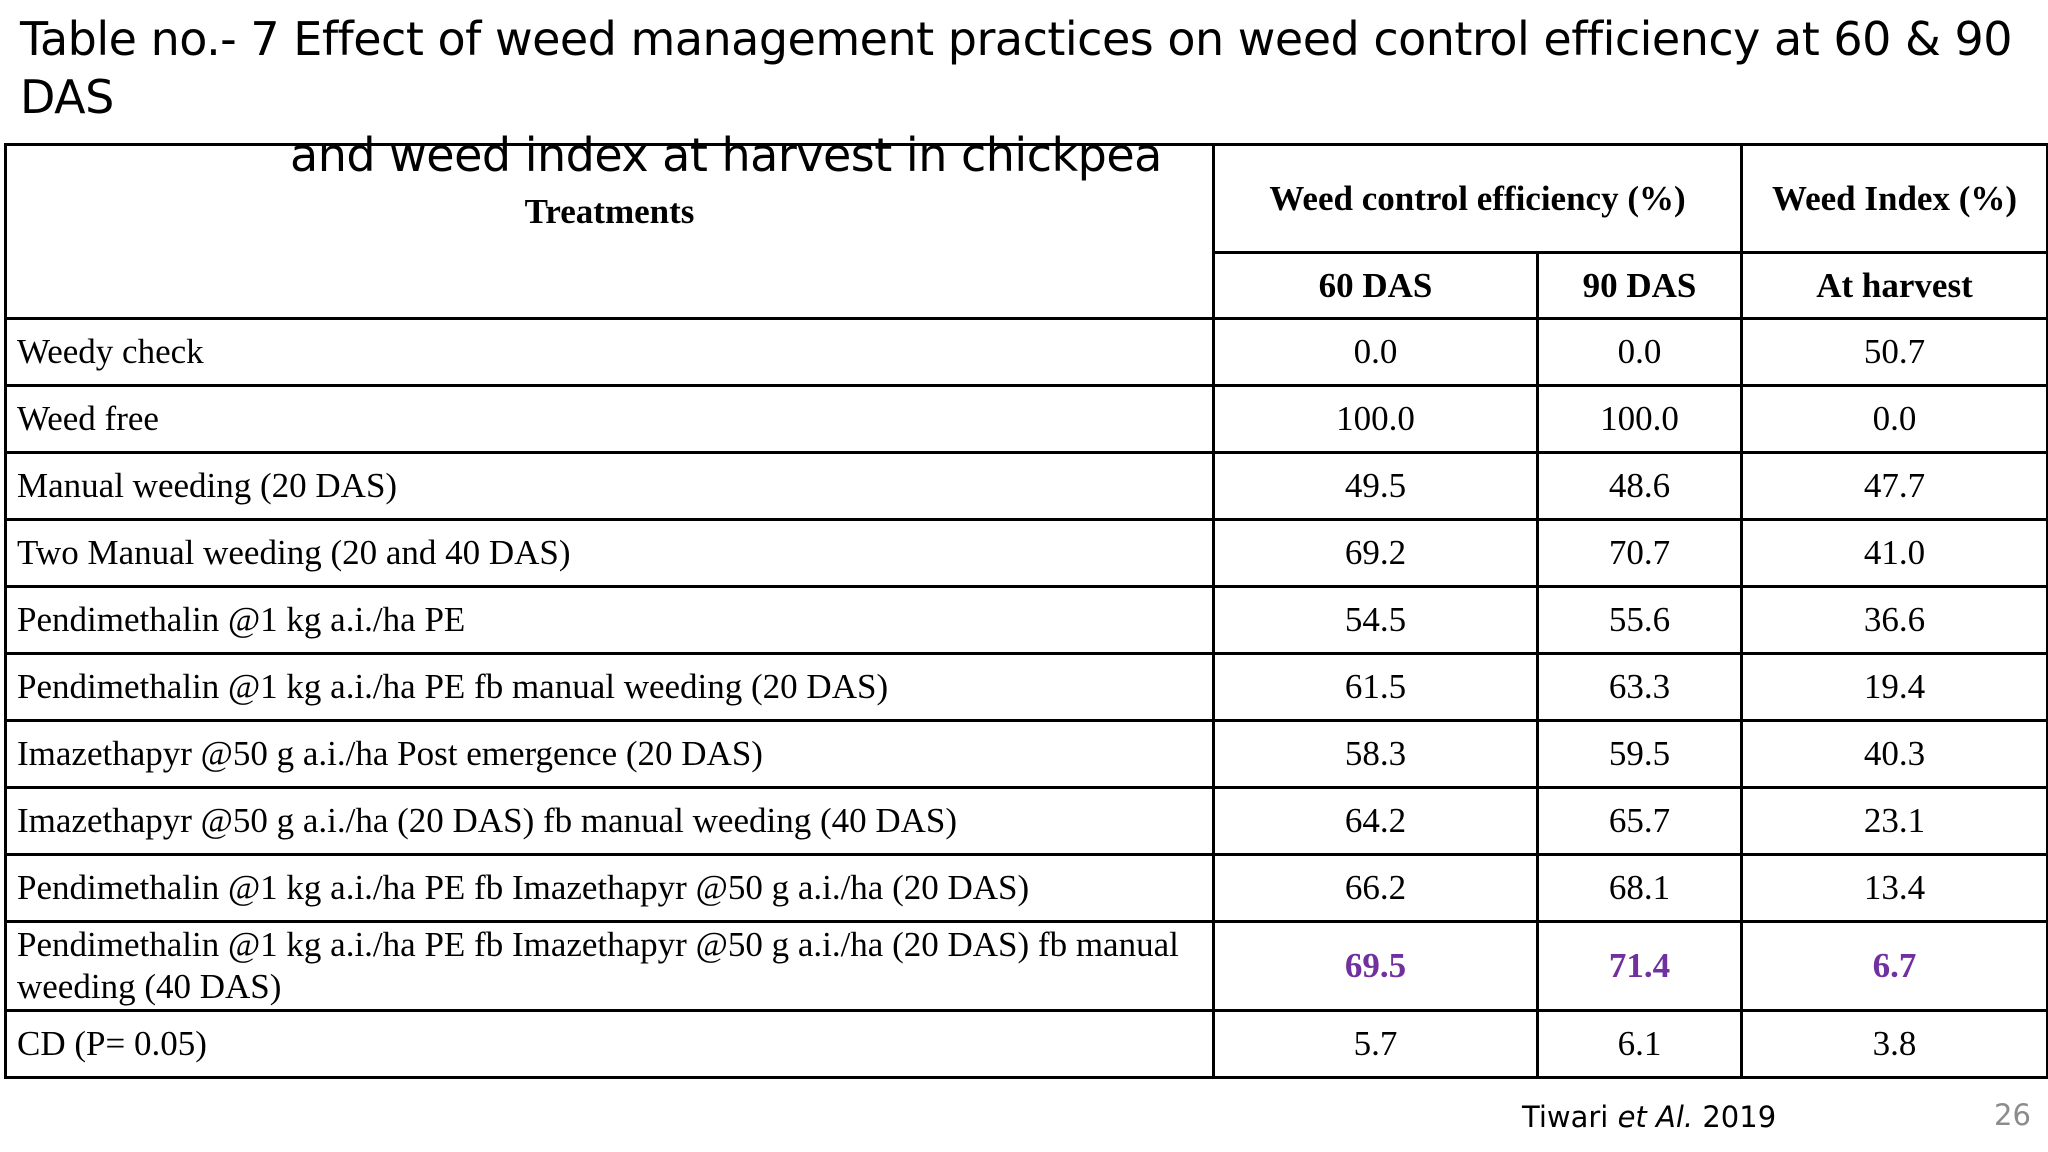  Describe the element at coordinates (1375, 419) in the screenshot. I see `wce-60-cell: 100.0` at that location.